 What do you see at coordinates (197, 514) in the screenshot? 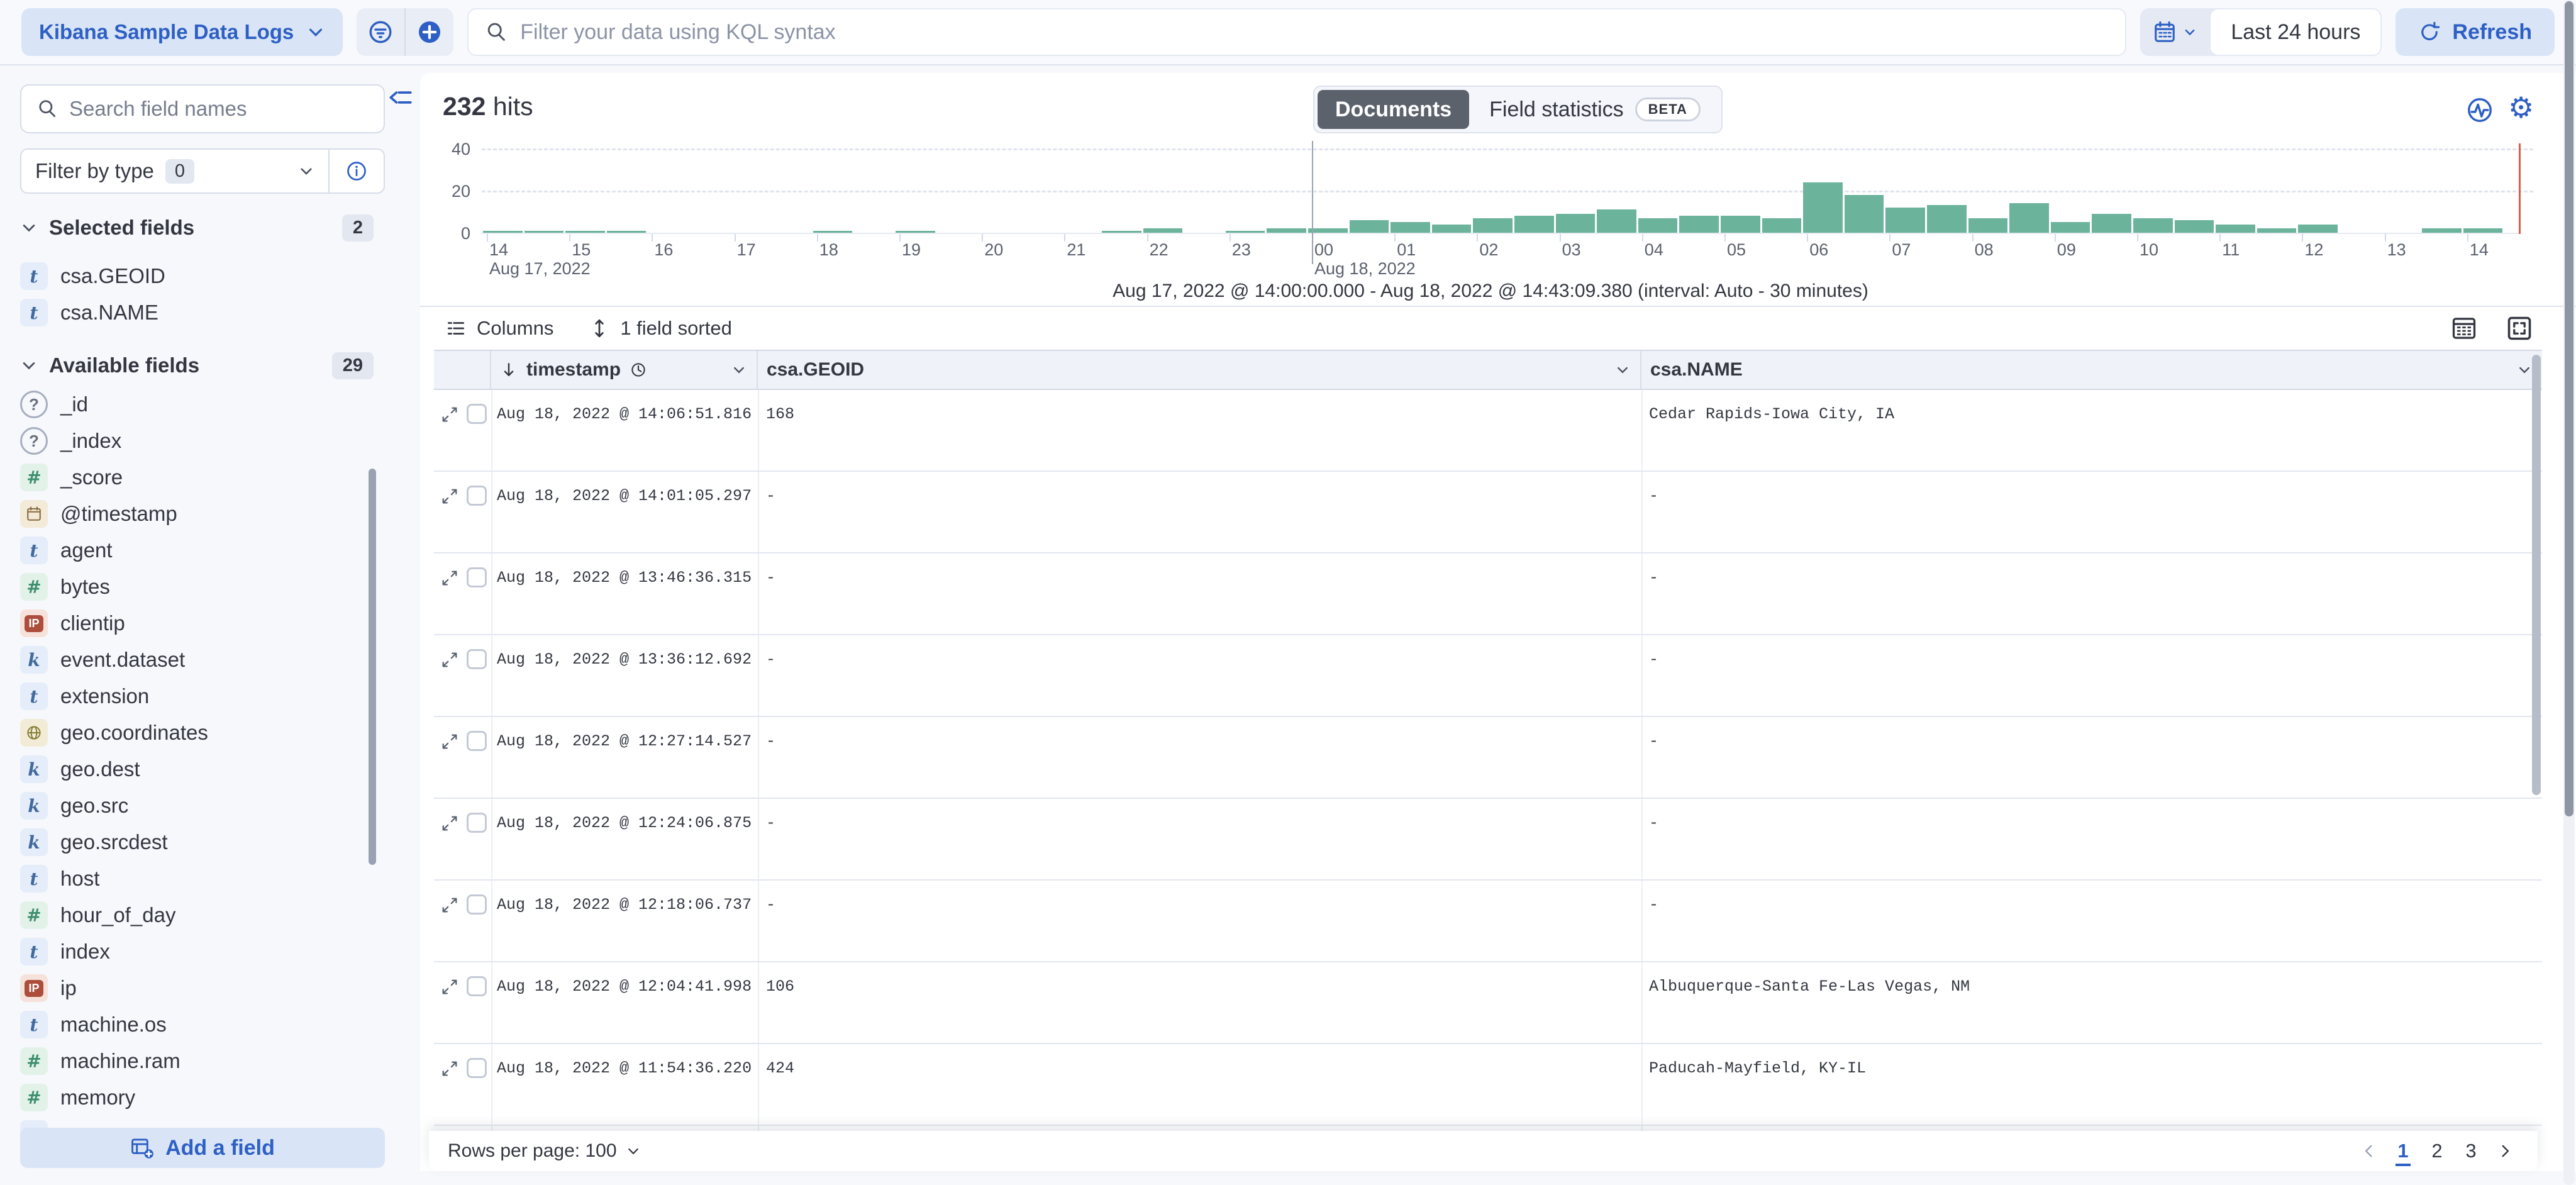
I see `field-item-@timestamp: @timestamp` at bounding box center [197, 514].